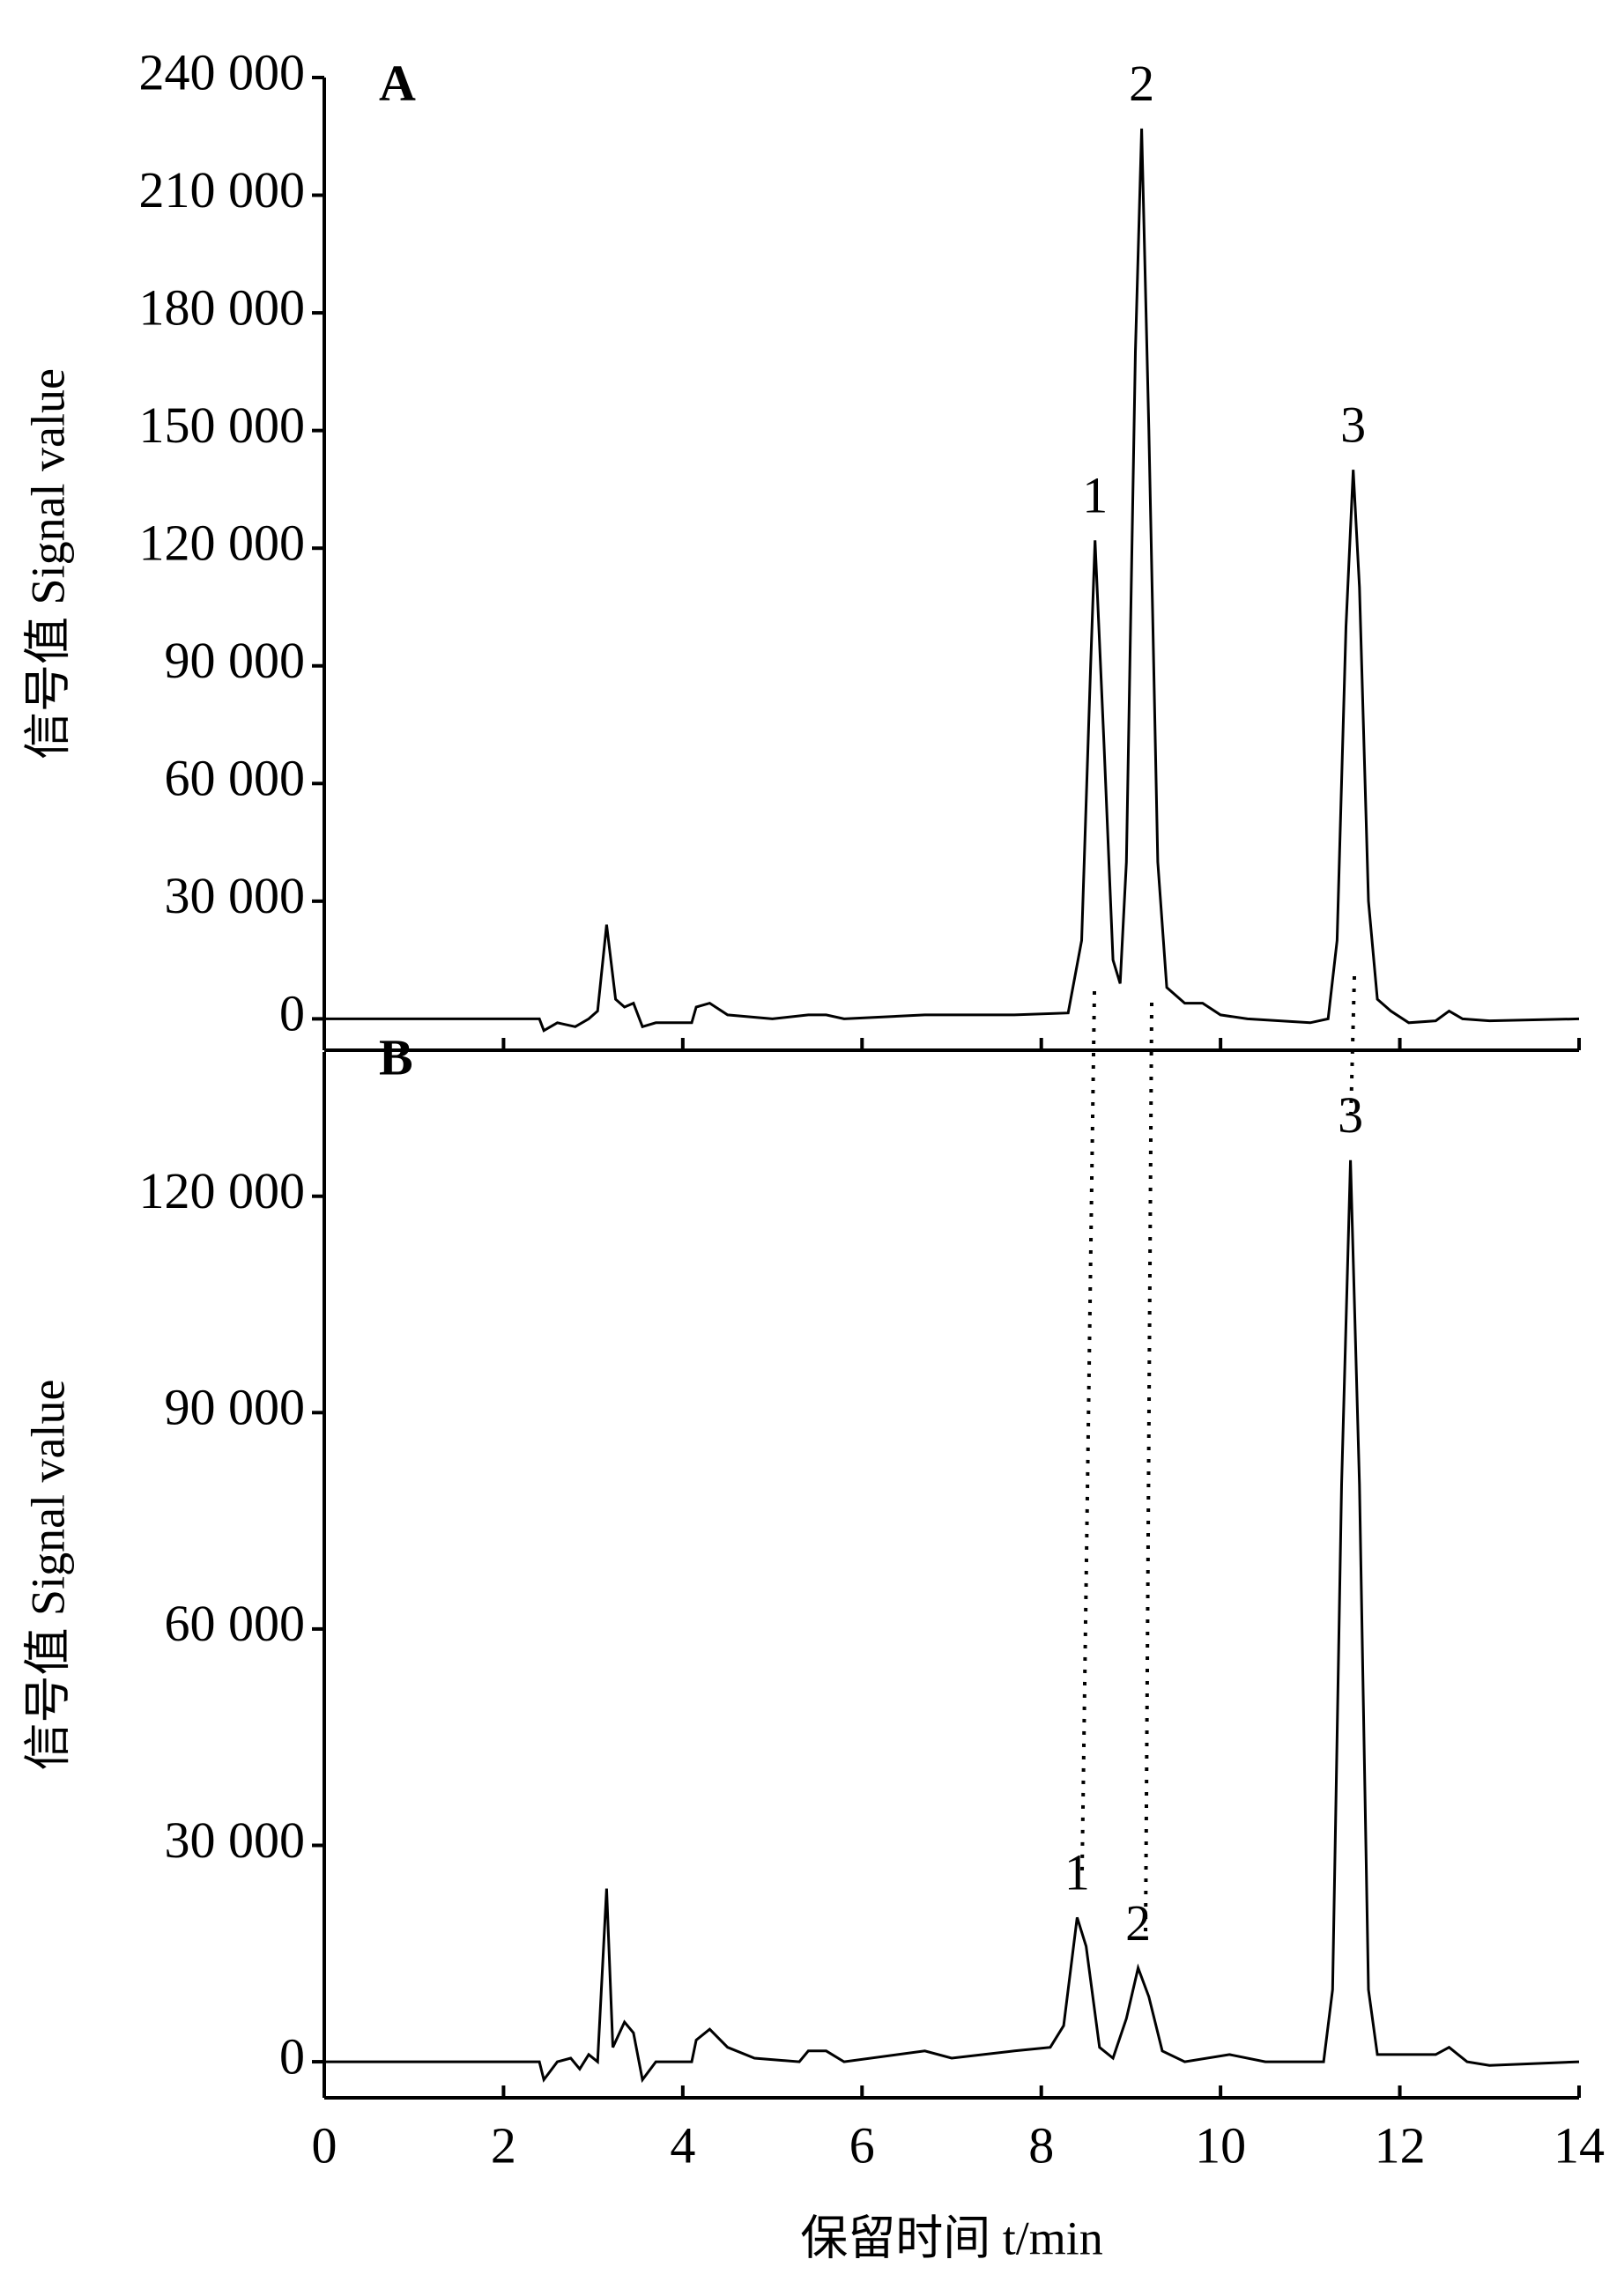 Image resolution: width=1624 pixels, height=2289 pixels. Describe the element at coordinates (862, 2145) in the screenshot. I see `x-tick-label: 6` at that location.